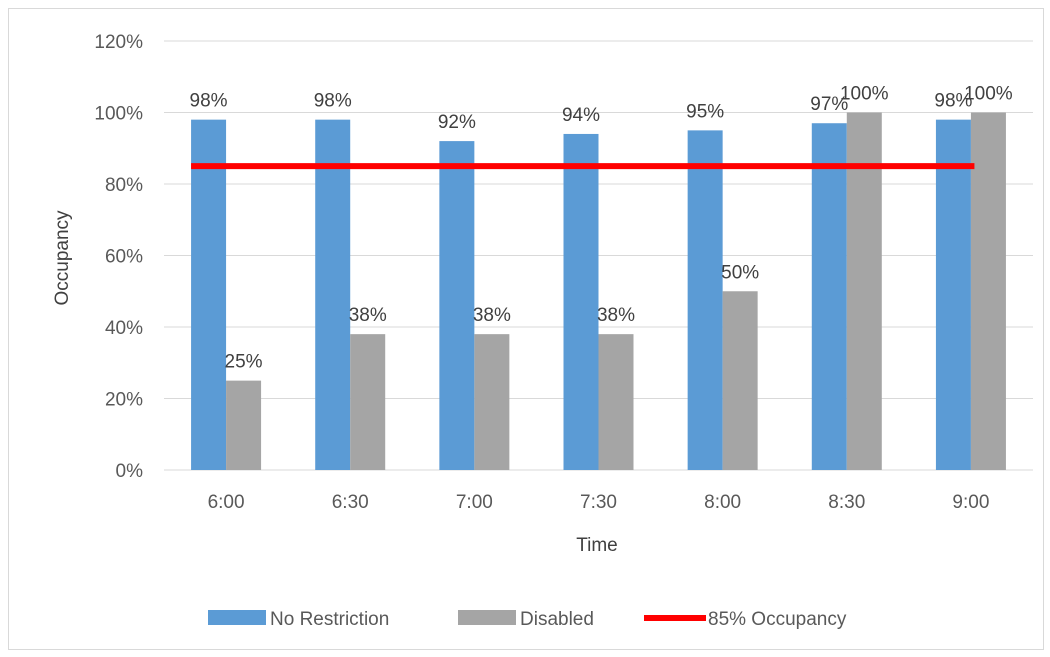  What do you see at coordinates (474, 502) in the screenshot?
I see `x-tick-label: 7:00` at bounding box center [474, 502].